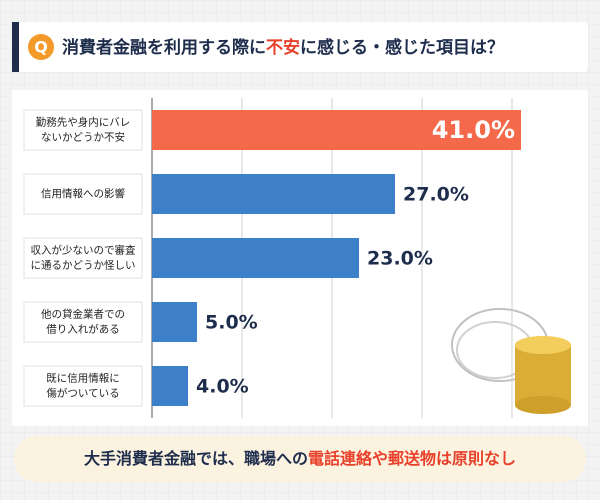 This screenshot has height=500, width=600. I want to click on category-label: 収入が少ないので審査, so click(83, 250).